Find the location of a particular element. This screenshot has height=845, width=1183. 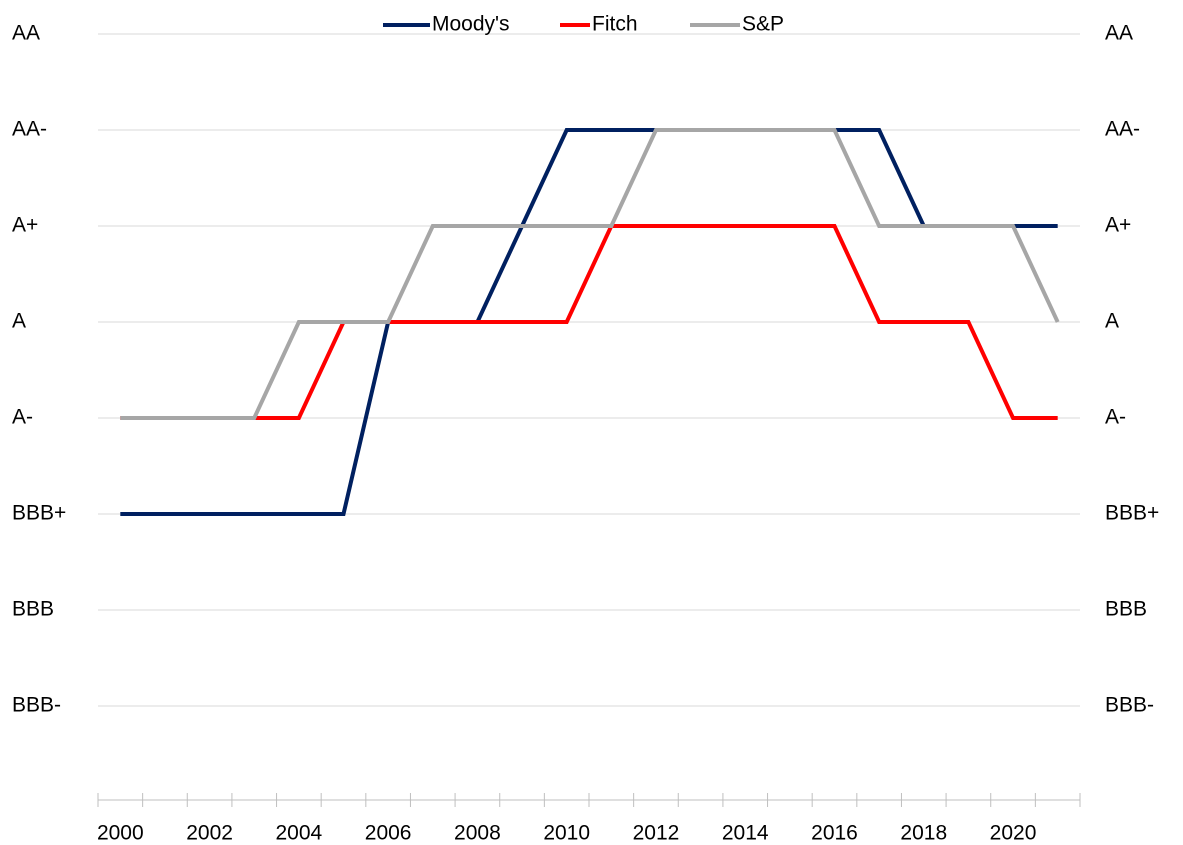

x-tick-label: 2018 is located at coordinates (923, 833).